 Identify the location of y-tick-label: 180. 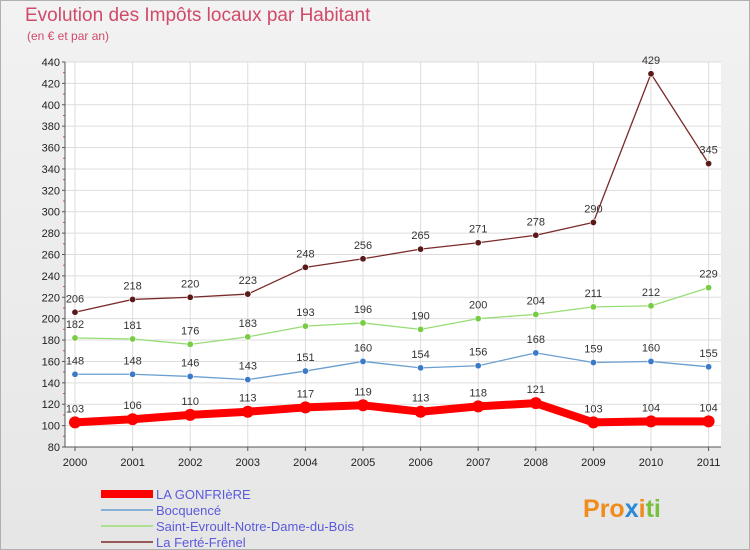
(51, 341).